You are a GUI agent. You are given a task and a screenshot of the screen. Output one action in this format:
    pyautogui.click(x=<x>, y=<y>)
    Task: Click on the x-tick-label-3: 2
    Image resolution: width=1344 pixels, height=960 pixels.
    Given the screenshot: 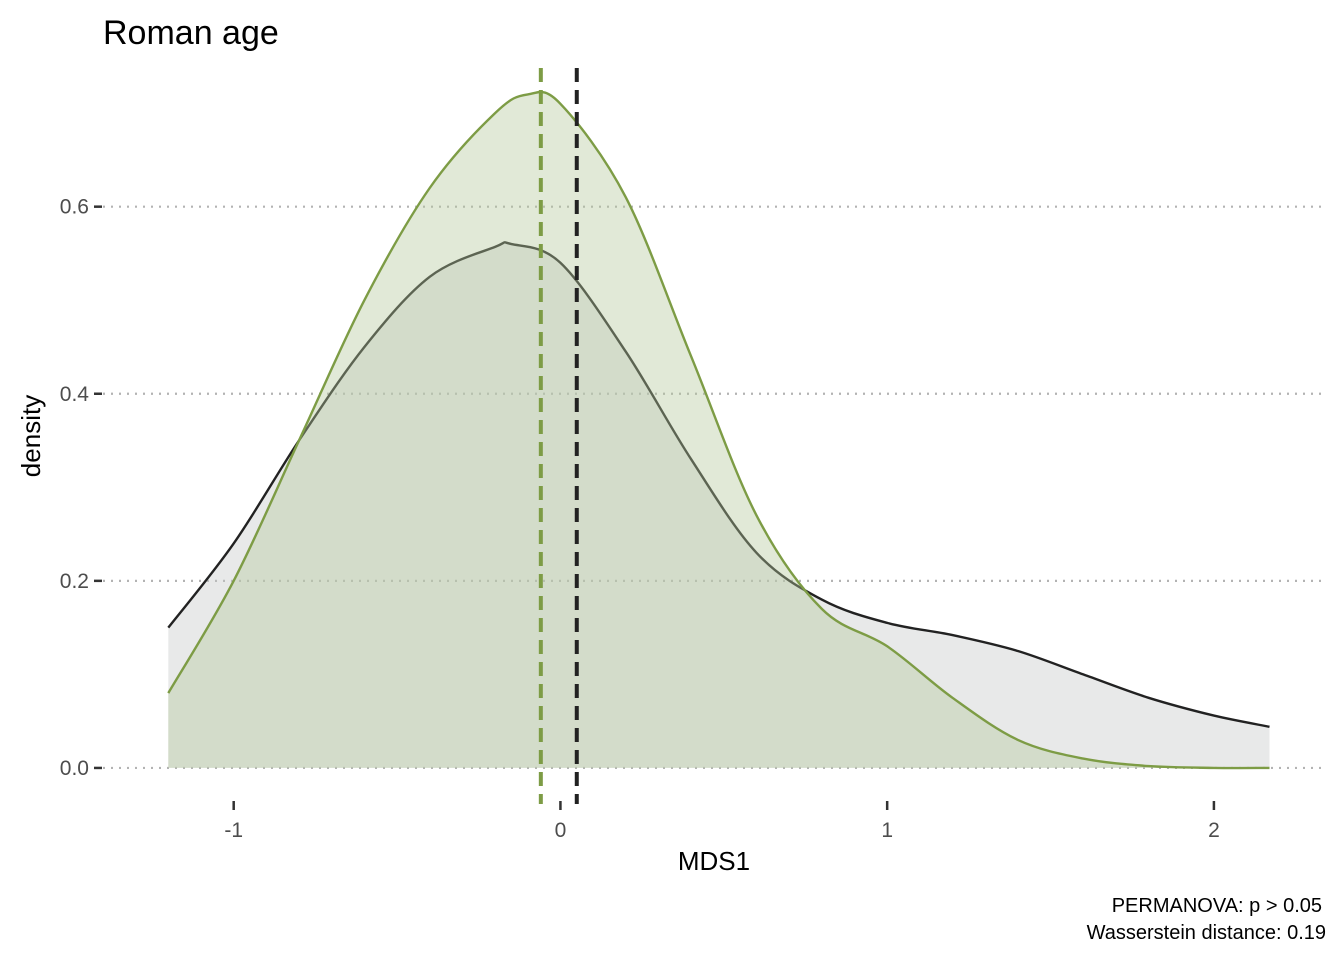 What is the action you would take?
    pyautogui.click(x=1214, y=830)
    